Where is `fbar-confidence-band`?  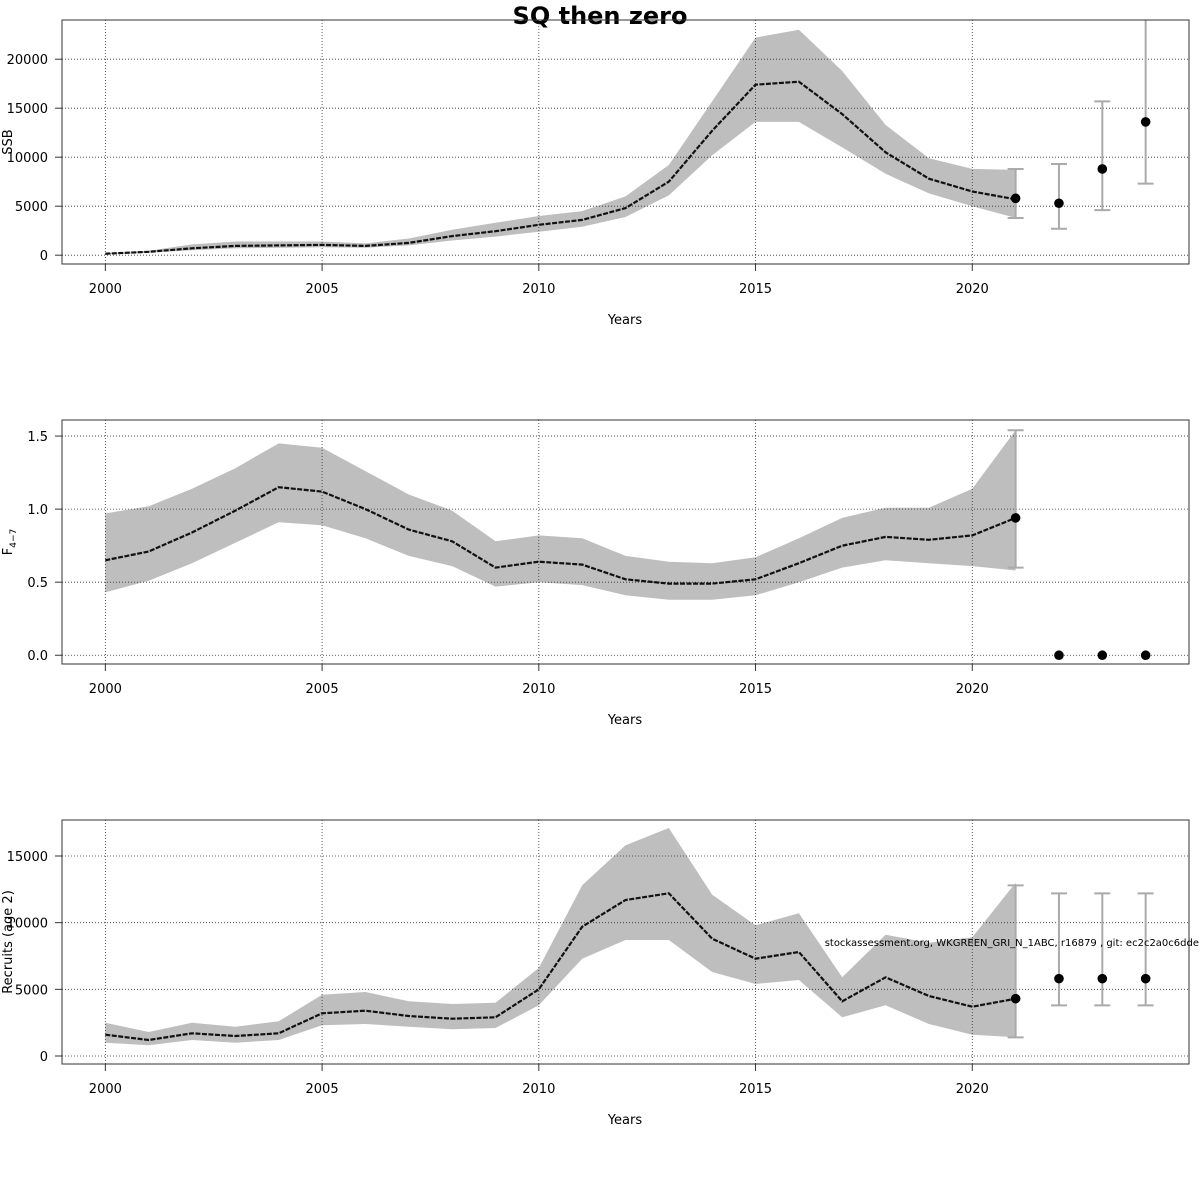 fbar-confidence-band is located at coordinates (560, 515).